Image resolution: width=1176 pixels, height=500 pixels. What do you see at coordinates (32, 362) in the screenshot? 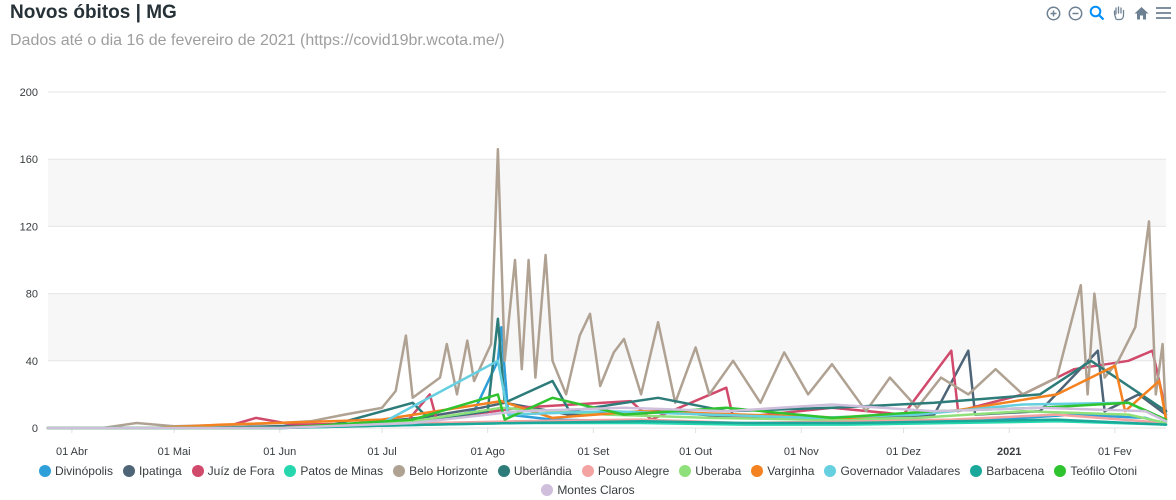
I see `y-tick-label: 40` at bounding box center [32, 362].